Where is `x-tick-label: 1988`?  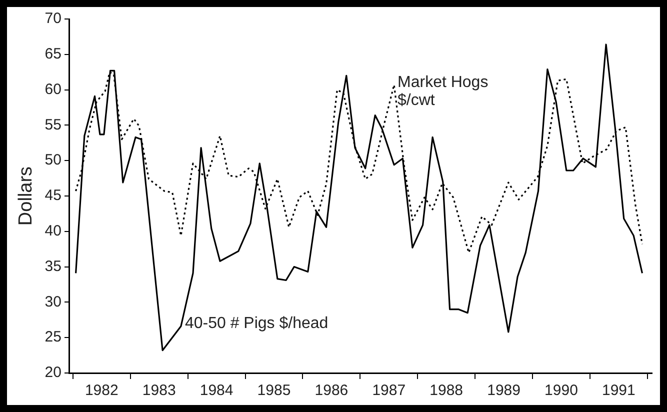 x-tick-label: 1988 is located at coordinates (447, 391).